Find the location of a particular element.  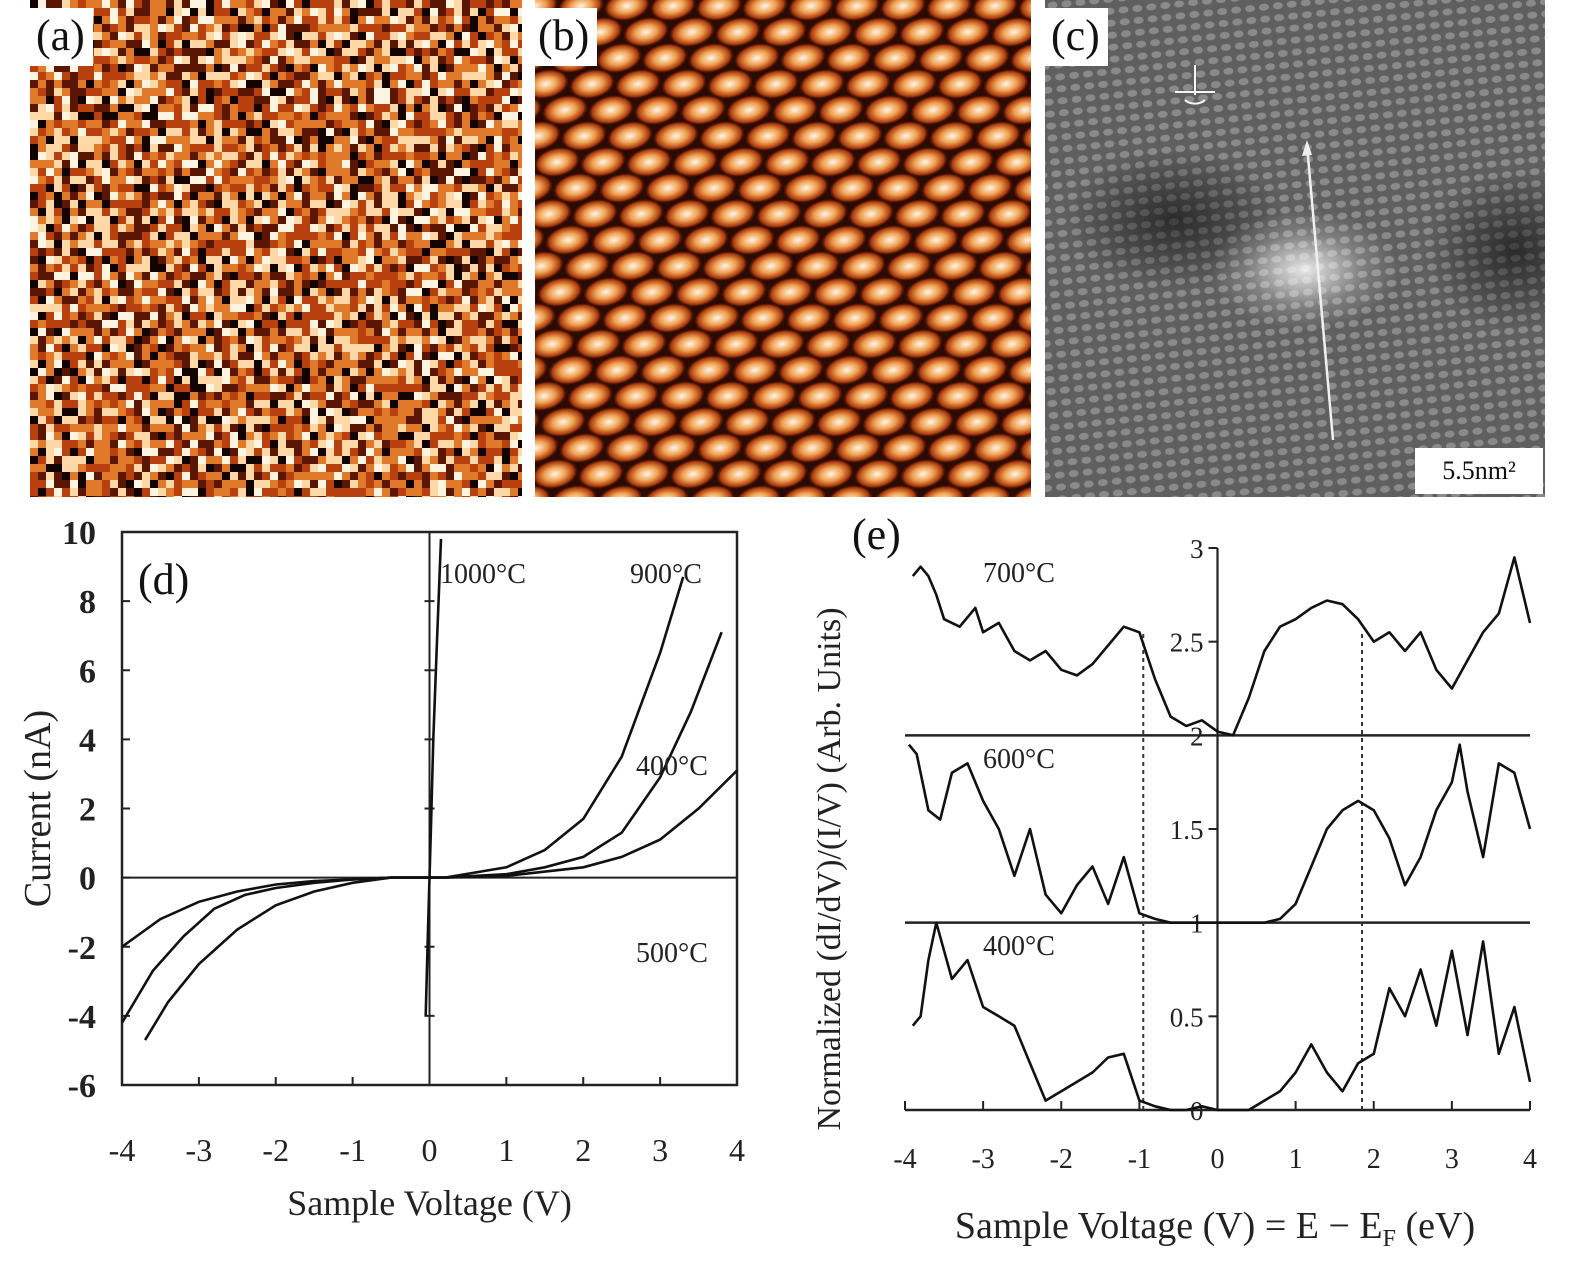

stm-image-b-canvas is located at coordinates (783, 248).